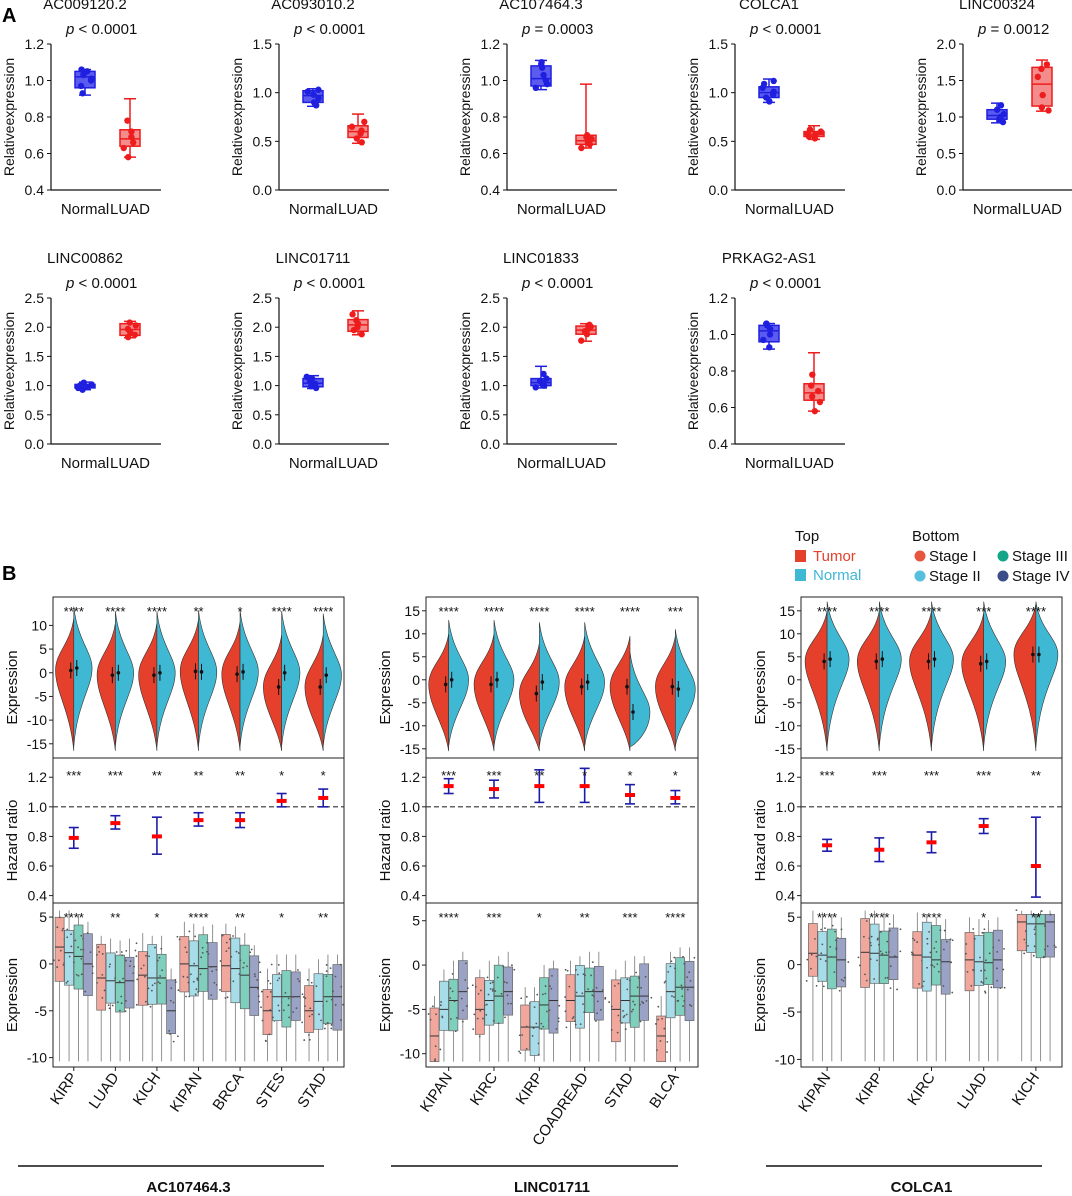 The width and height of the screenshot is (1072, 1196). I want to click on violin-significance: **, so click(198, 611).